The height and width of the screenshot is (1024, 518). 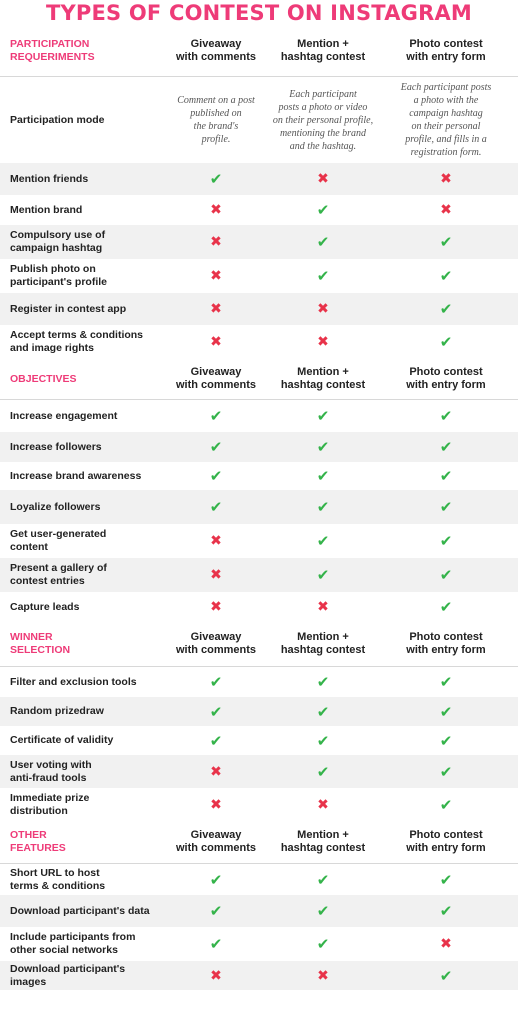 I want to click on row-label: Random prizedraw, so click(x=57, y=711).